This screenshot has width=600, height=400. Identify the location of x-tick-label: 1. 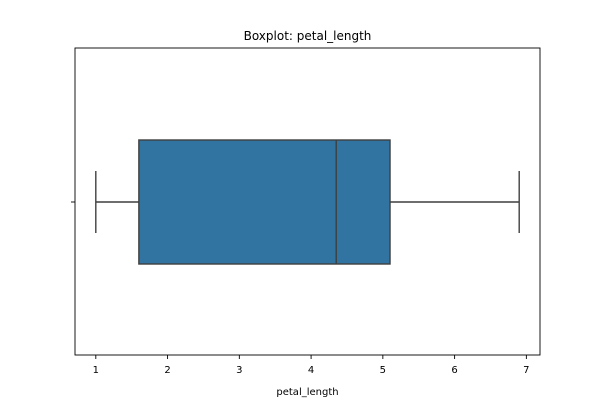
(96, 370).